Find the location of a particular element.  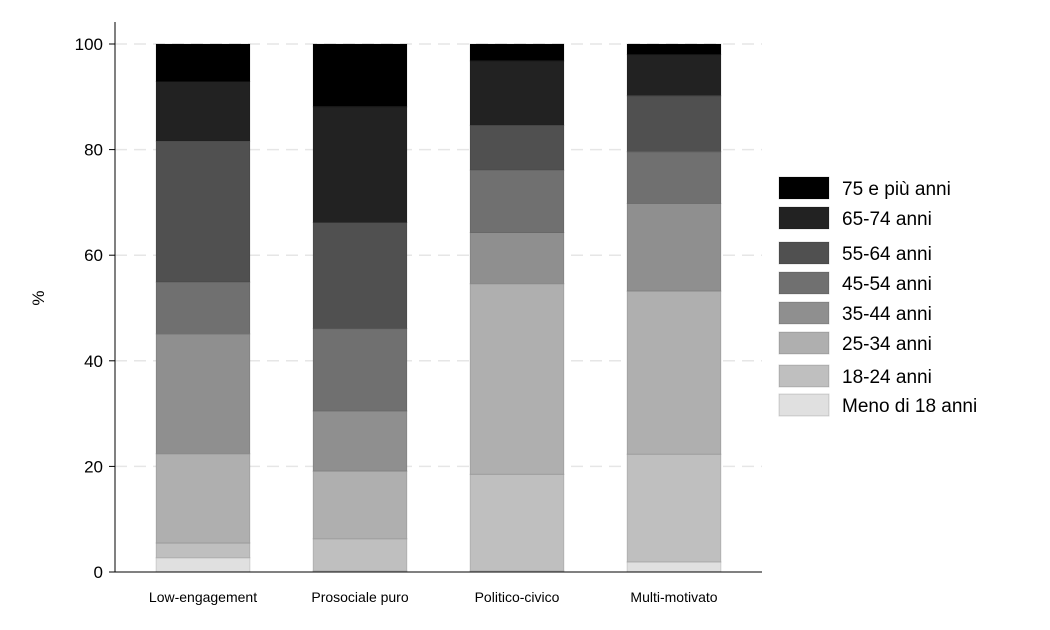

legend-label: 75 e più anni is located at coordinates (896, 189).